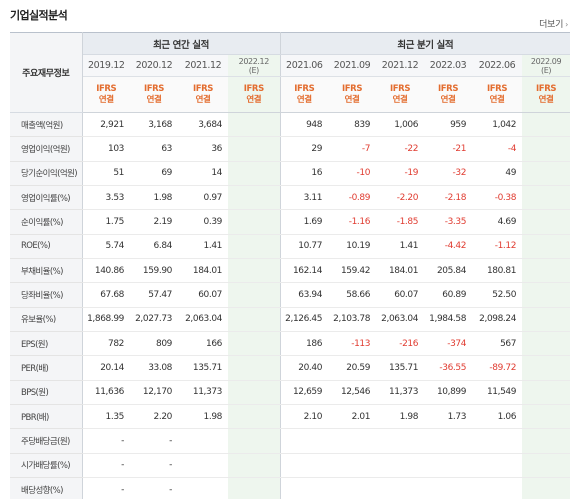  I want to click on period-header: 2019.12, so click(106, 65).